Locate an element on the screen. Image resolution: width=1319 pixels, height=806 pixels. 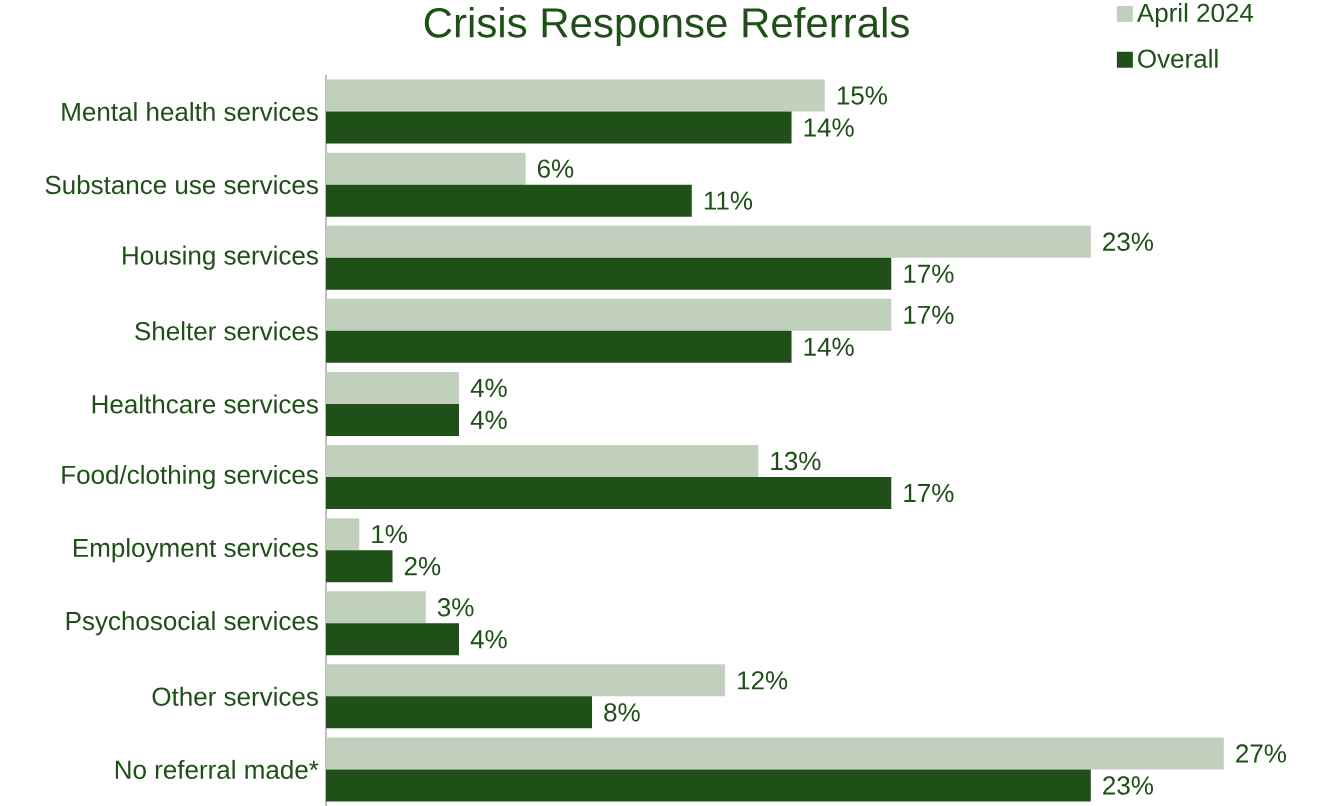
y-tick-label: Substance use services is located at coordinates (181, 185).